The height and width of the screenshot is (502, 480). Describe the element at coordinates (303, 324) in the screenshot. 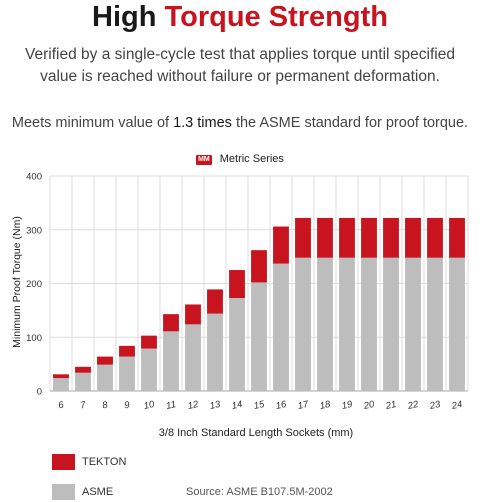

I see `bar-asme-17mm` at that location.